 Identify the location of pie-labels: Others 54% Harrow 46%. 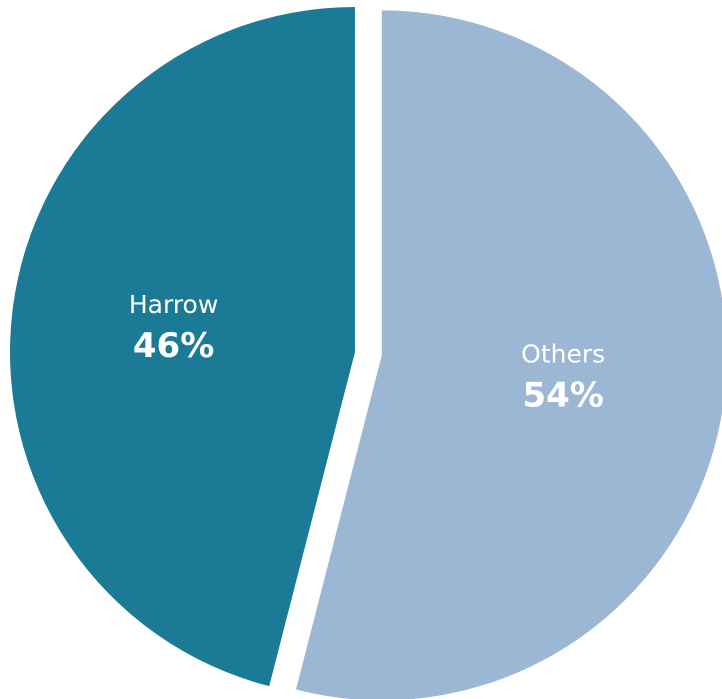
(367, 352).